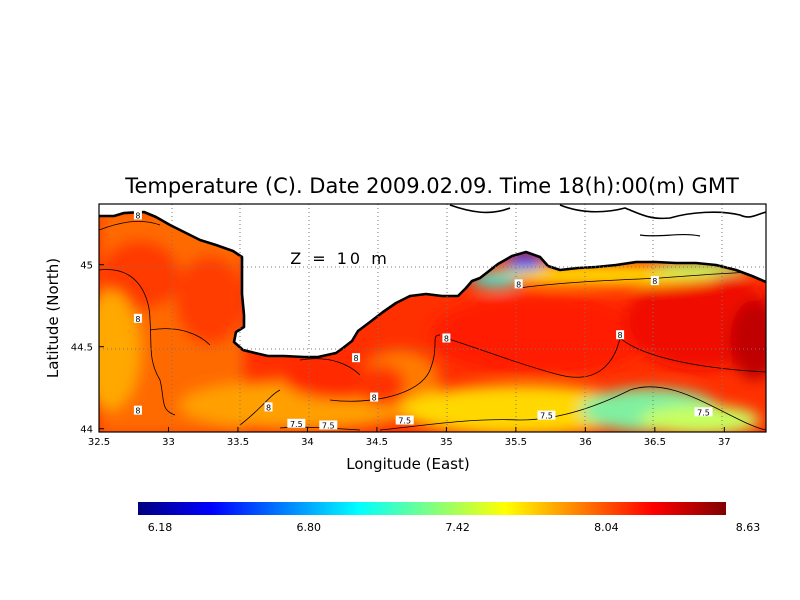 The width and height of the screenshot is (800, 600). I want to click on patch-center-red, so click(540, 335).